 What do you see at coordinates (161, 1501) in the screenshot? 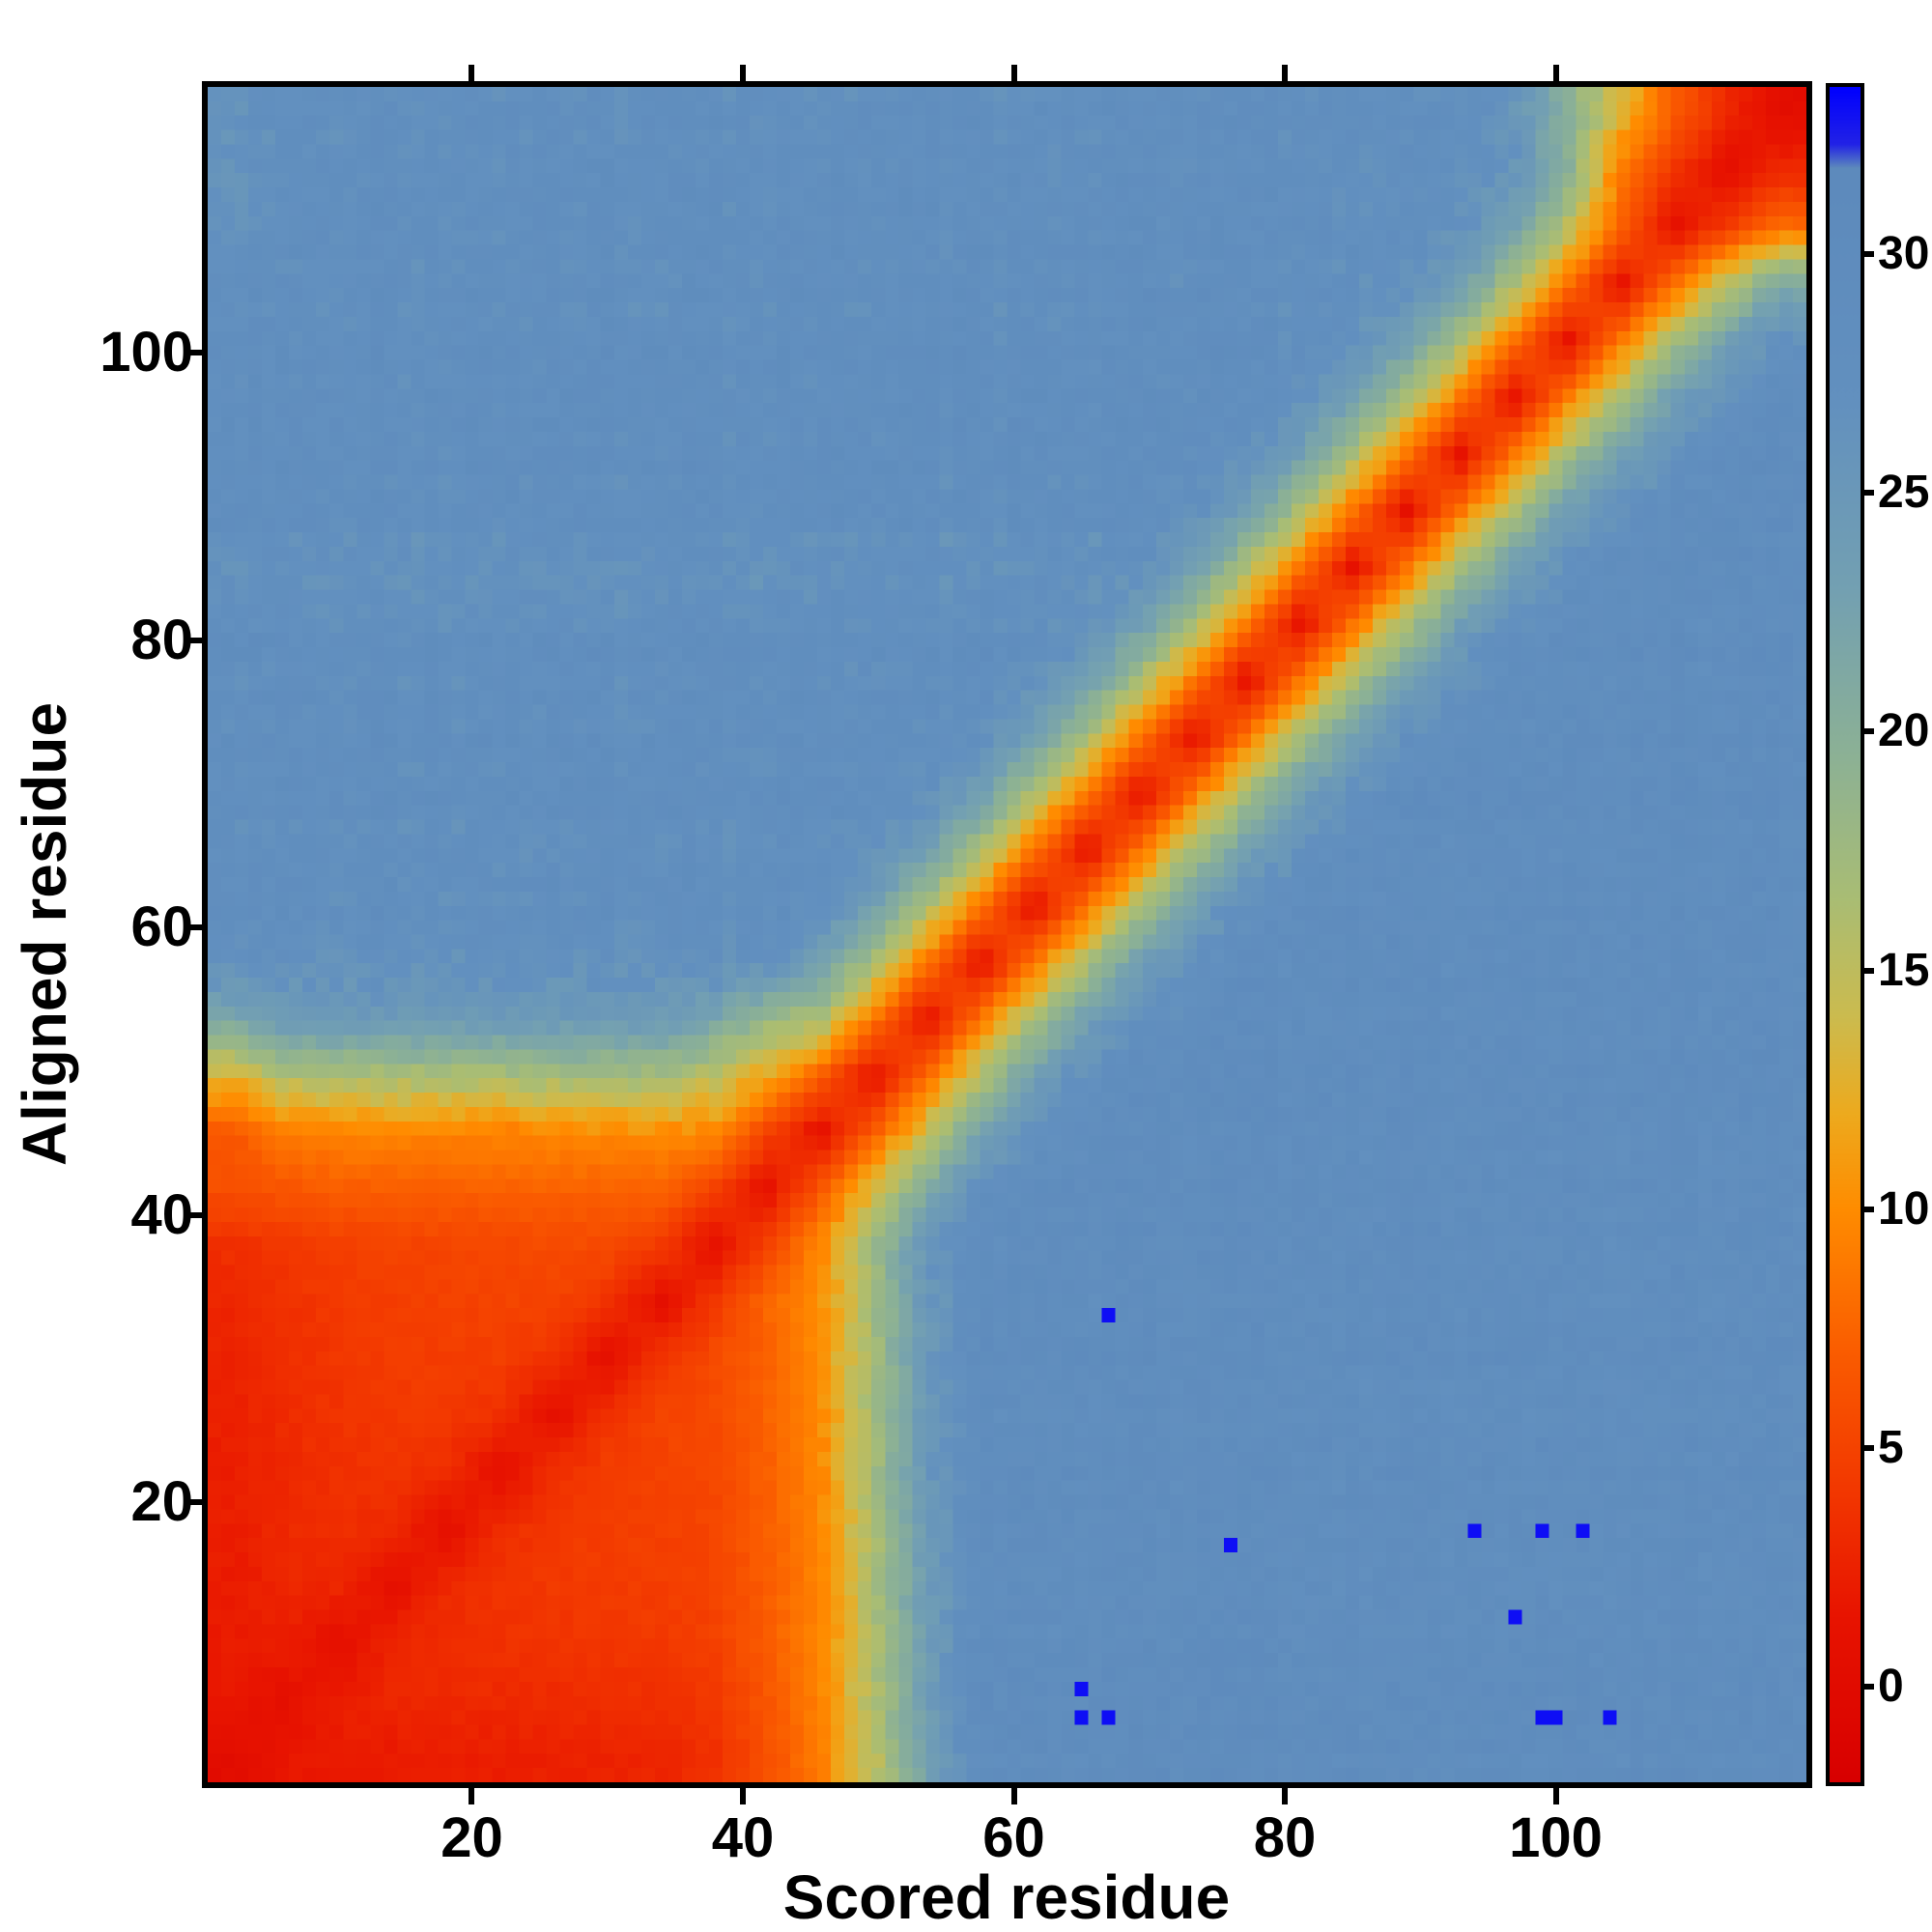
I see `y-axis-tick-label: 20` at bounding box center [161, 1501].